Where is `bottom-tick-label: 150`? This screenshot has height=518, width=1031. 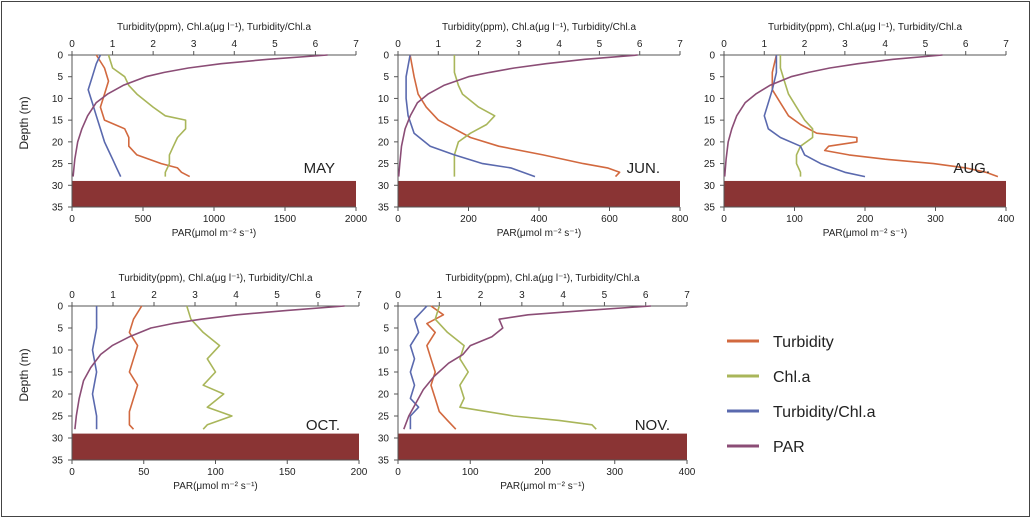 bottom-tick-label: 150 is located at coordinates (287, 472).